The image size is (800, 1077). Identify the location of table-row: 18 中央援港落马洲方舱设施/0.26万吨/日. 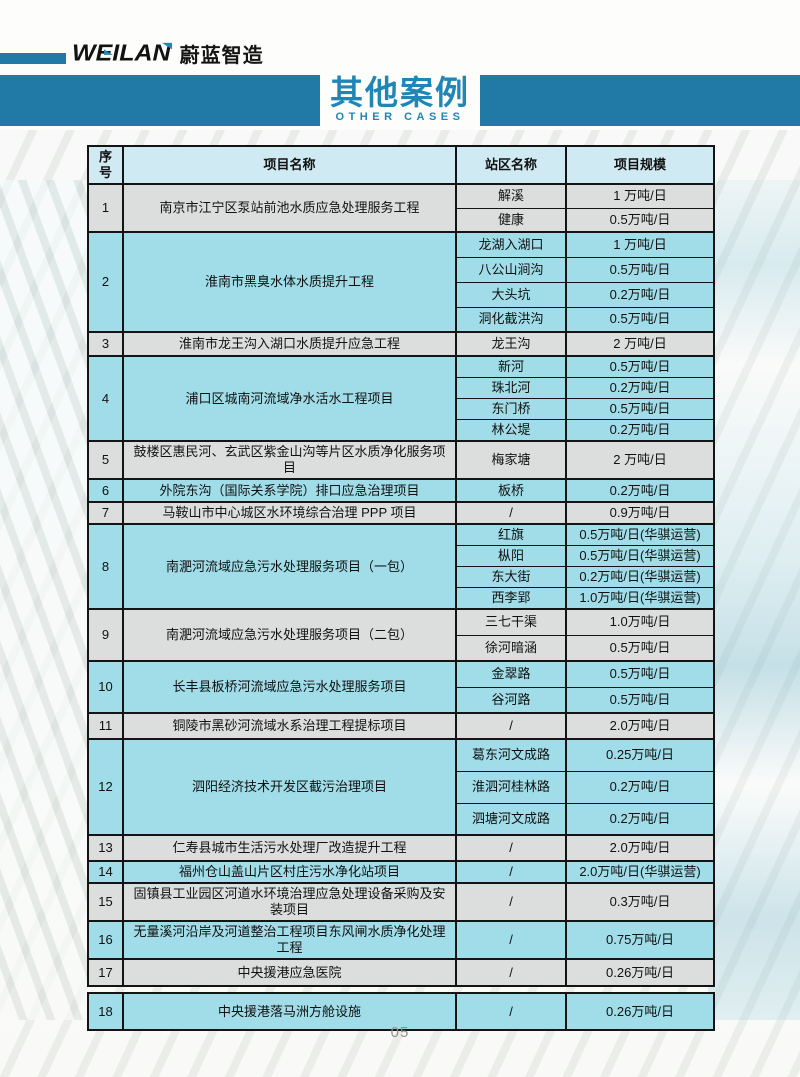
(401, 1011).